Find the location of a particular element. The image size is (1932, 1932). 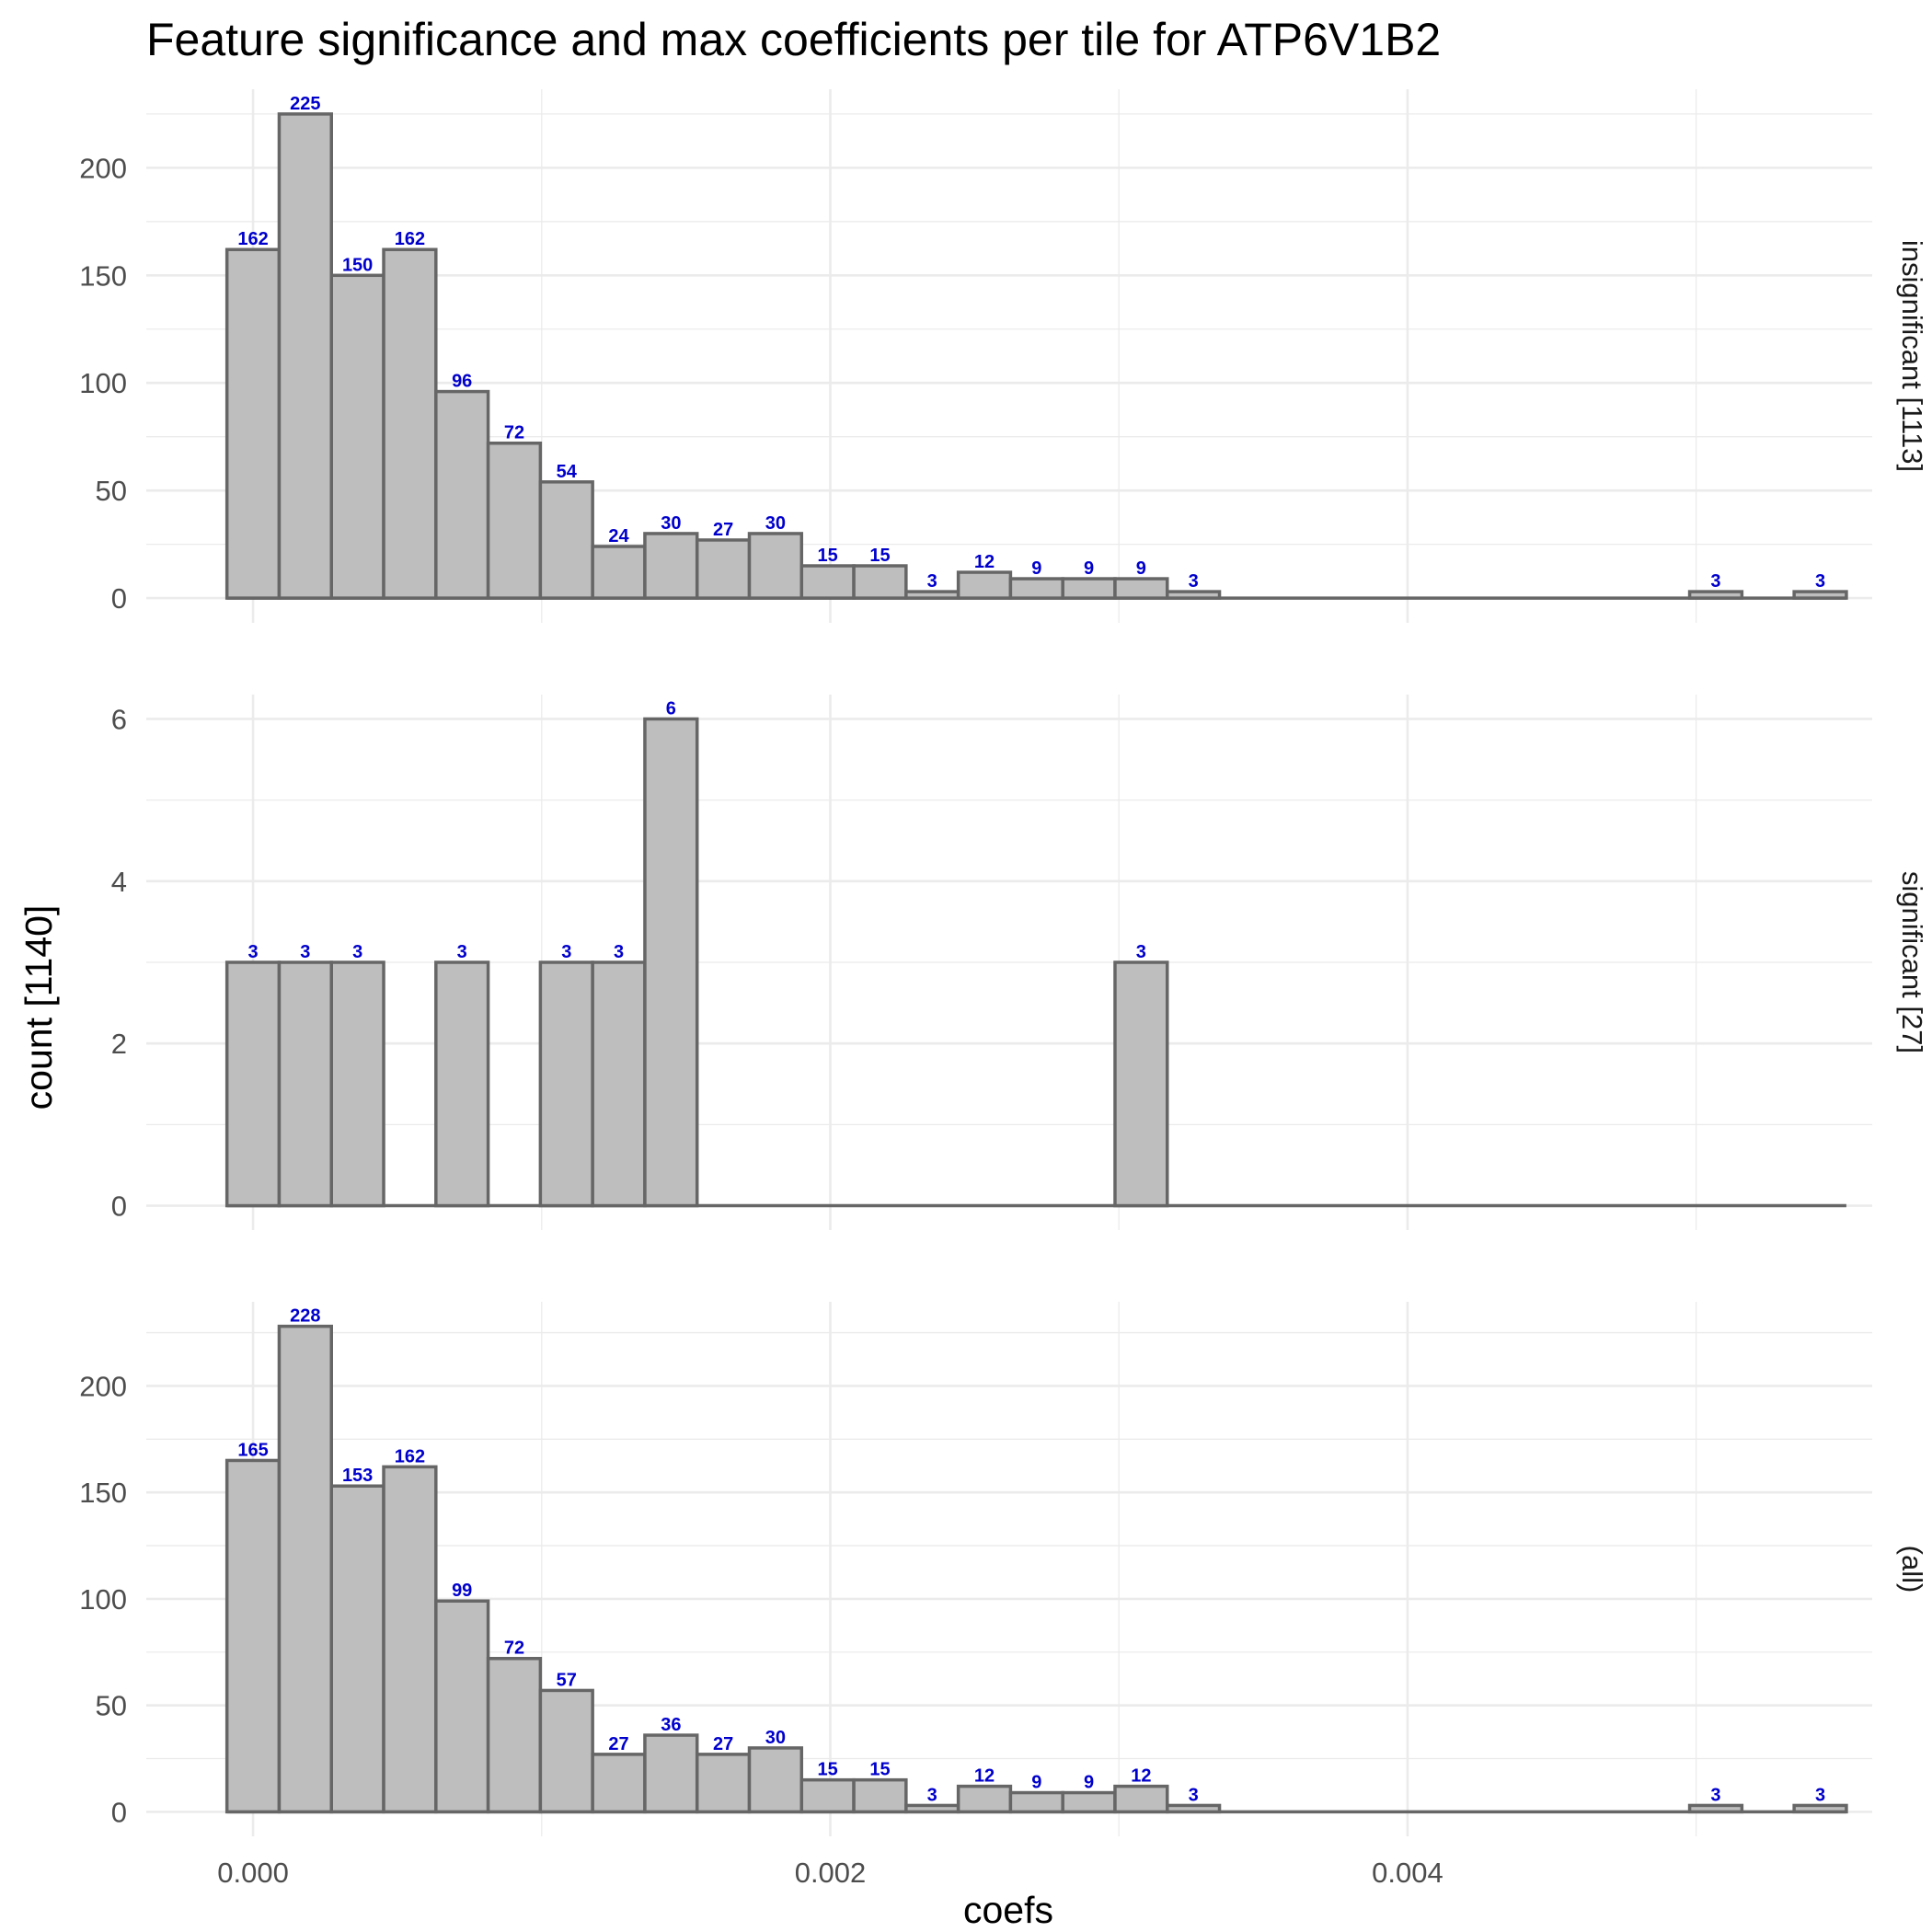

facet-strip-label: insignificant [1113] is located at coordinates (1912, 356).